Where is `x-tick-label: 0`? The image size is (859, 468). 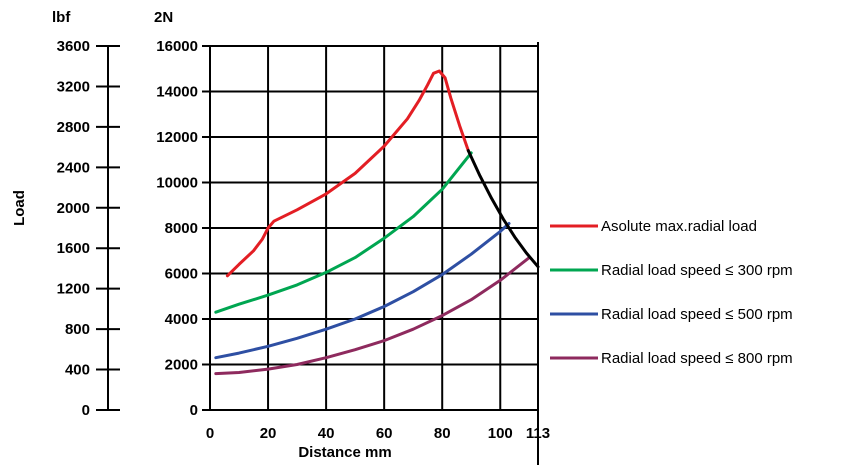
x-tick-label: 0 is located at coordinates (210, 433).